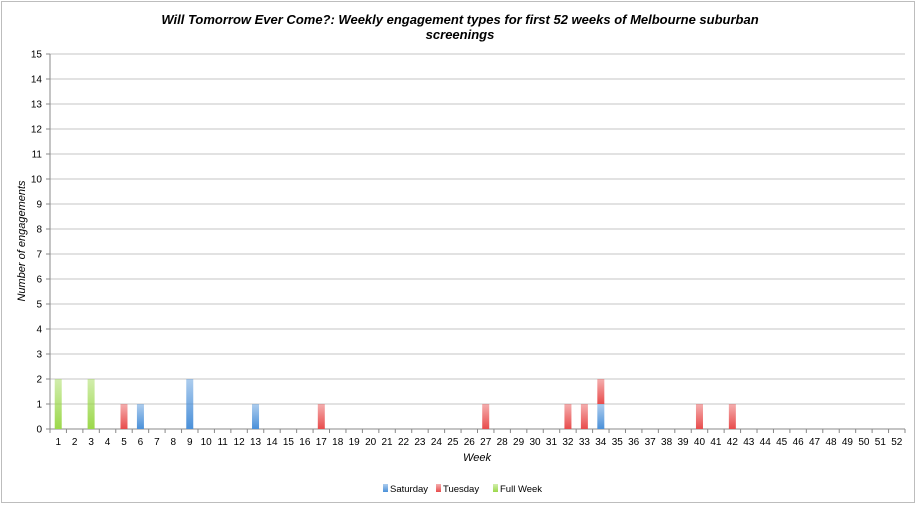  Describe the element at coordinates (39, 230) in the screenshot. I see `y-tick-label: 8` at that location.